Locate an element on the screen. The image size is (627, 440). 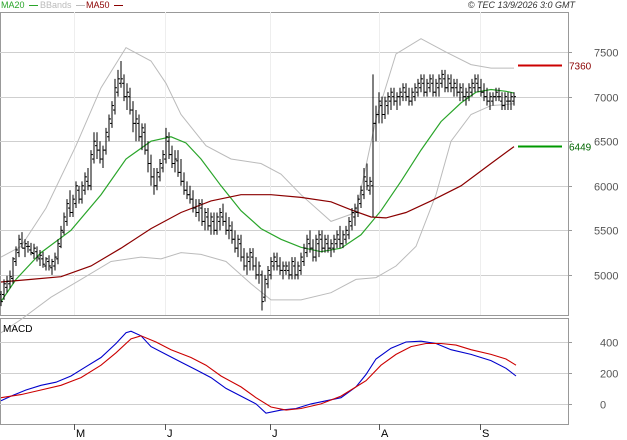
legend-ma20-swatch is located at coordinates (34, 6).